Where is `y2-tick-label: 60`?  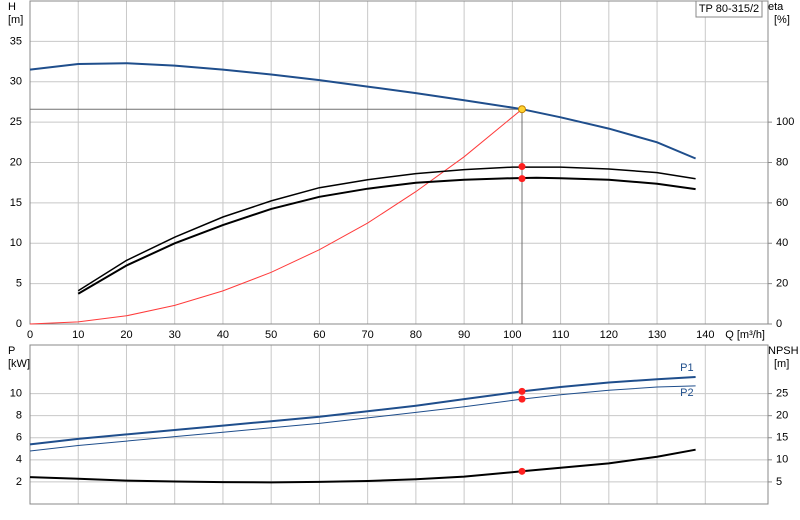
y2-tick-label: 60 is located at coordinates (782, 203).